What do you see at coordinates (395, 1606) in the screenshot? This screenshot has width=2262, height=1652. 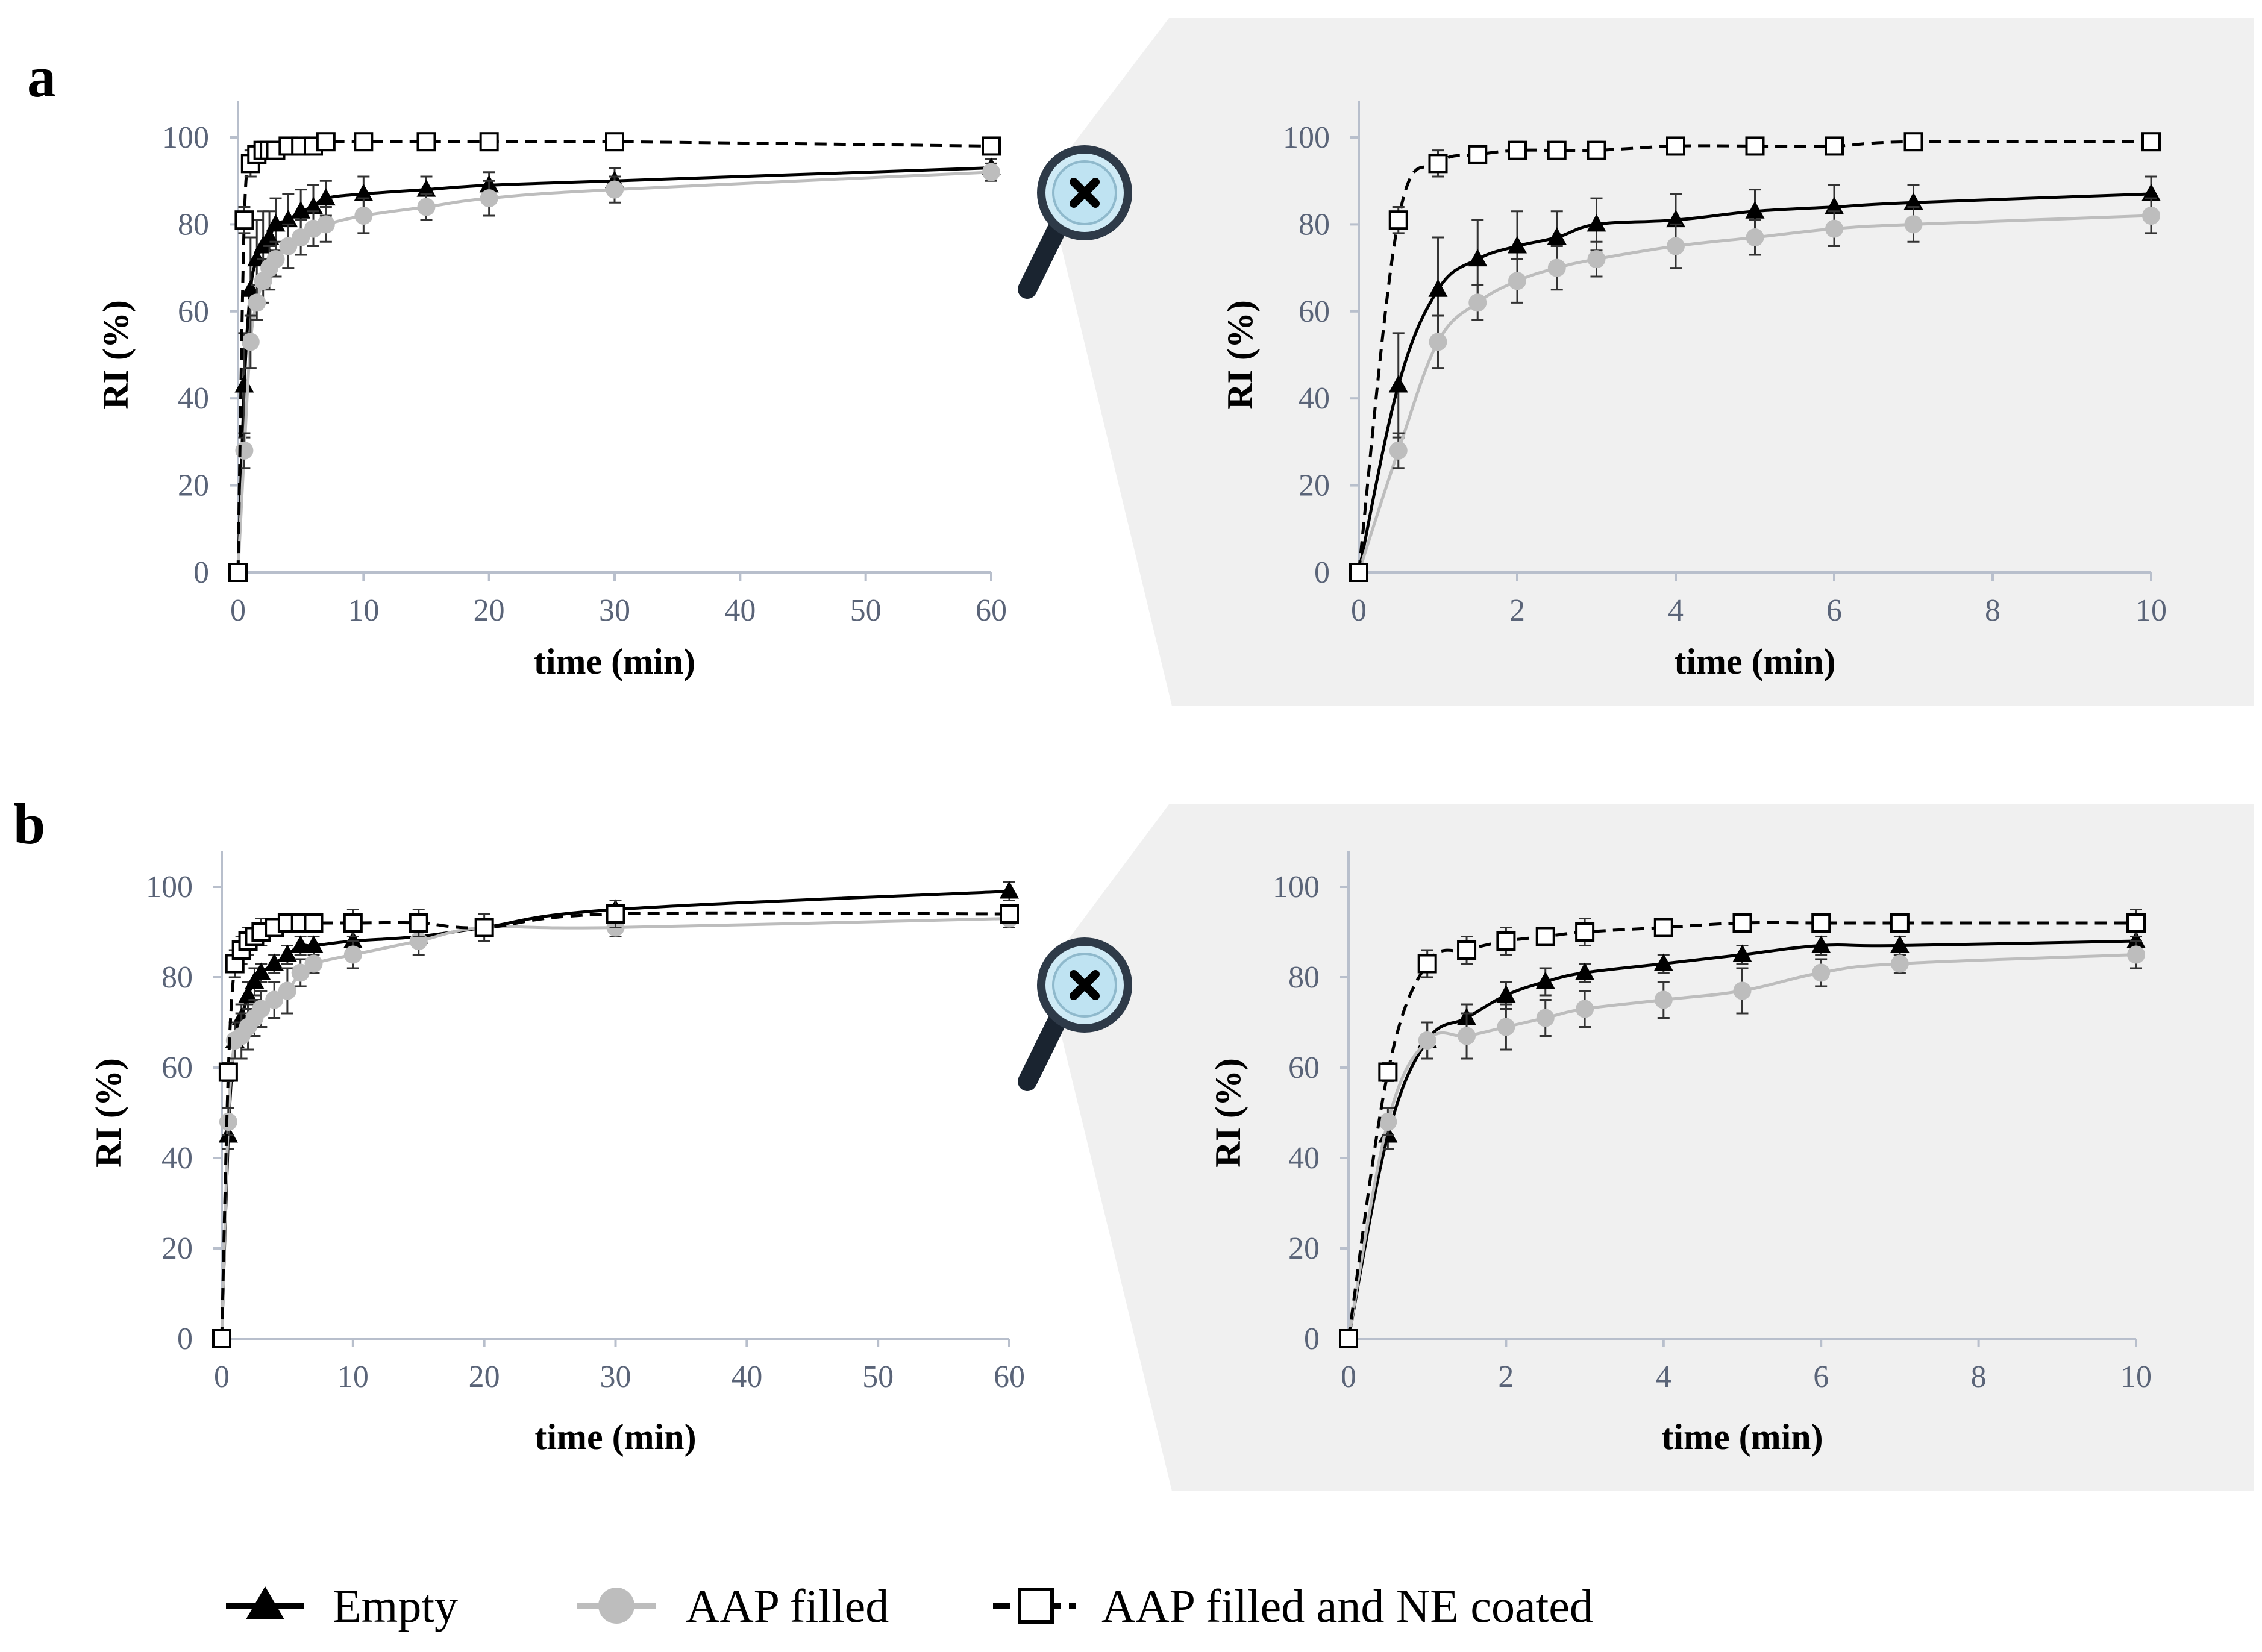 I see `legend-label-empty: Empty` at bounding box center [395, 1606].